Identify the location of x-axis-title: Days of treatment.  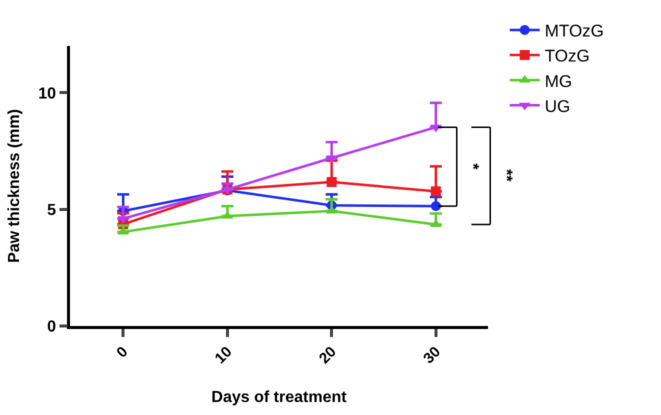
(279, 397).